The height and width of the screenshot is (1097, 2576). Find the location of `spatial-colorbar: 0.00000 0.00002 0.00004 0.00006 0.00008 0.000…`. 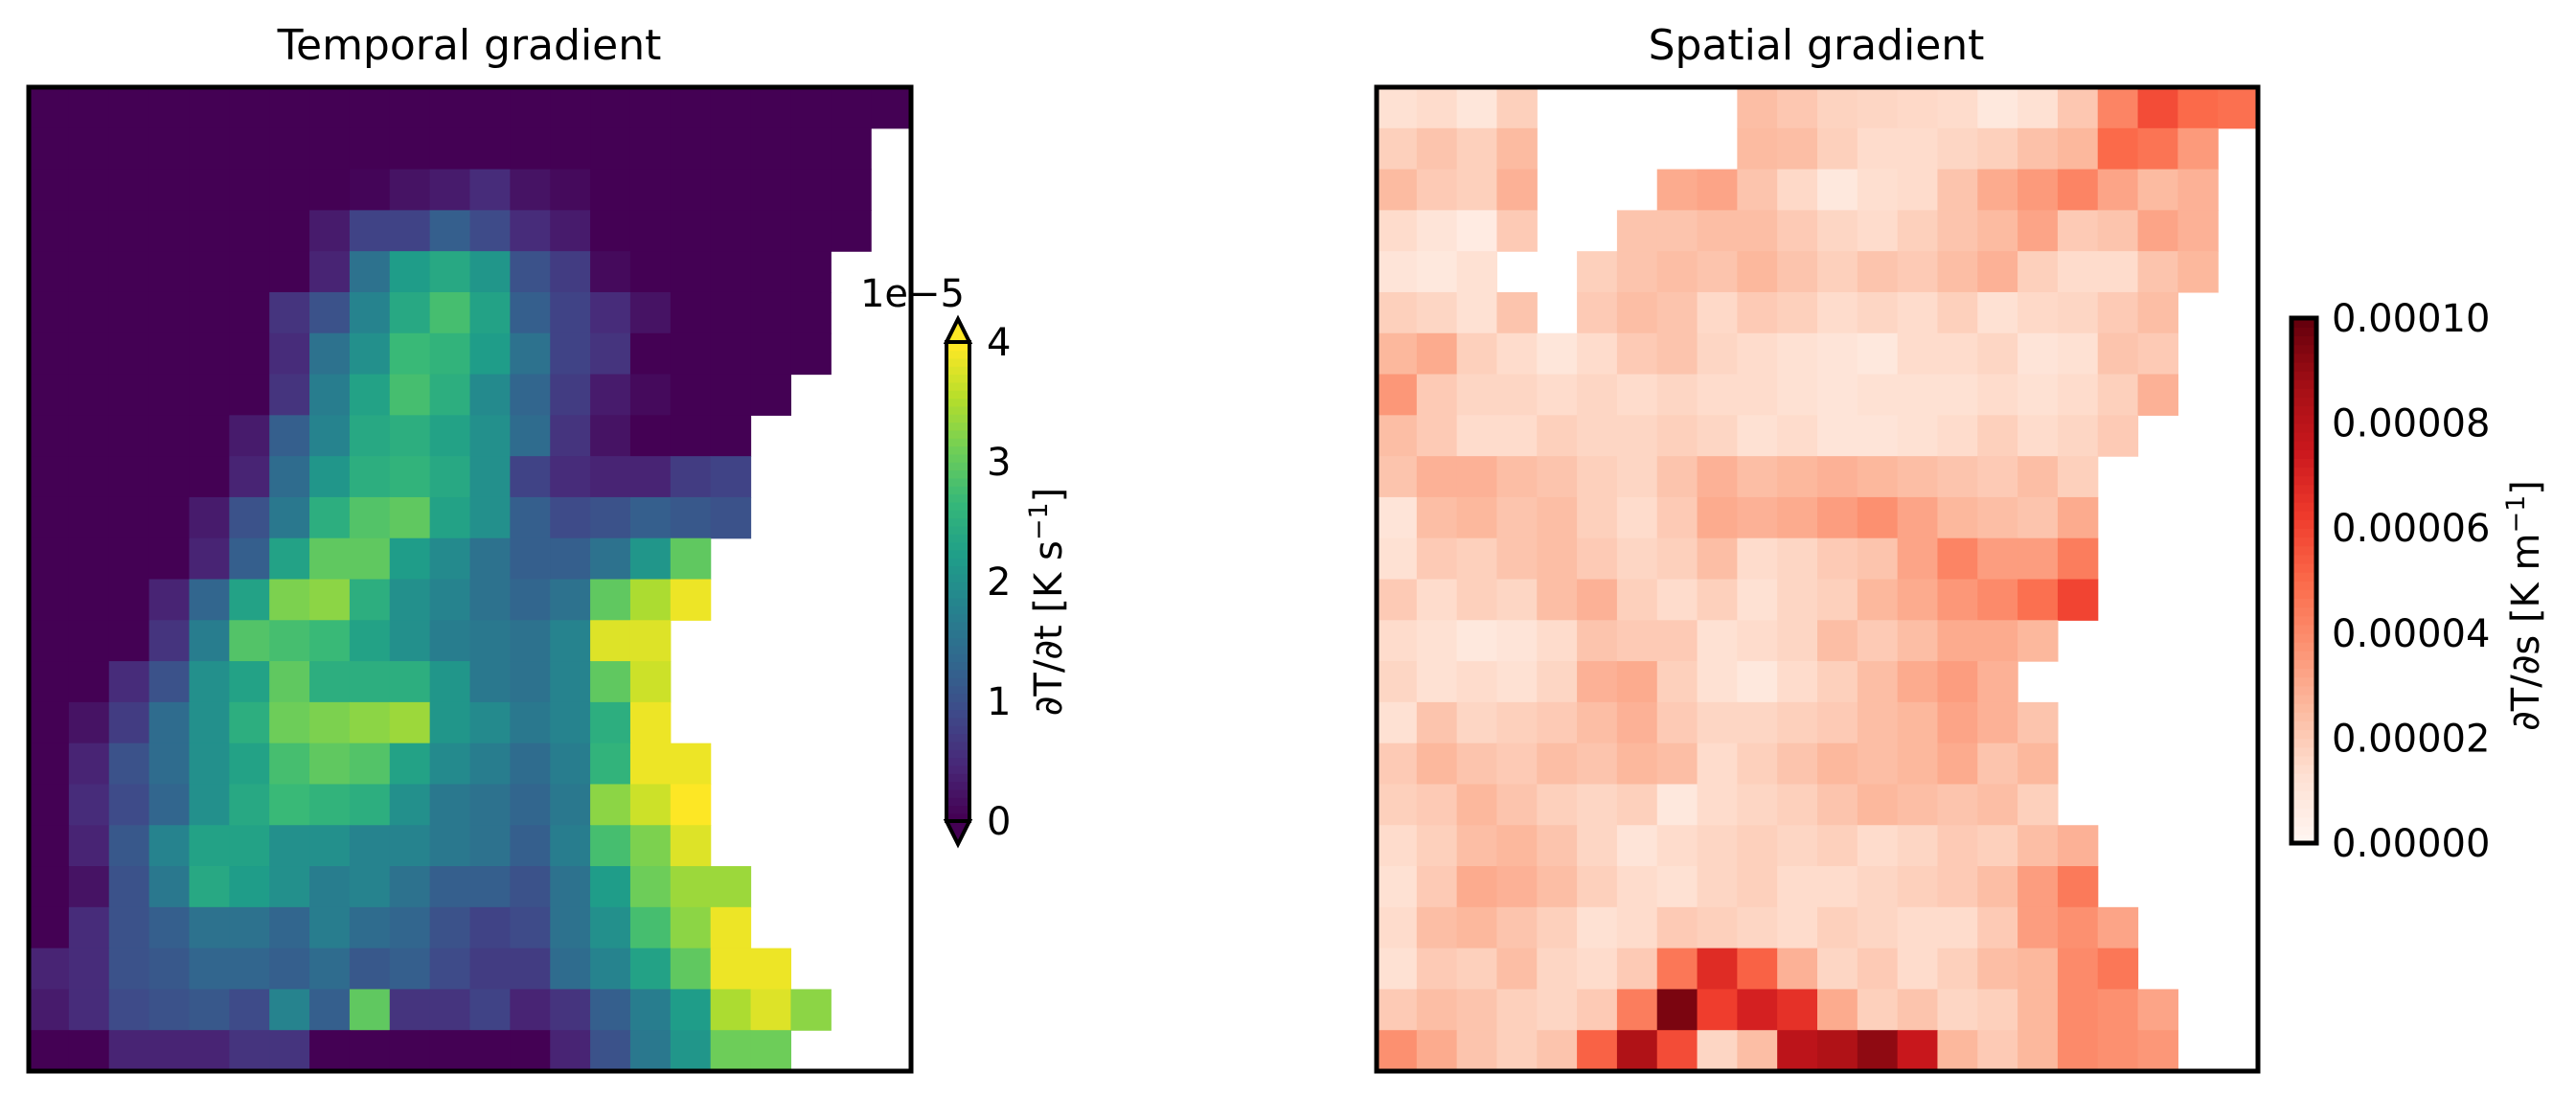

spatial-colorbar: 0.00000 0.00002 0.00004 0.00006 0.00008 0.000… is located at coordinates (2389, 581).